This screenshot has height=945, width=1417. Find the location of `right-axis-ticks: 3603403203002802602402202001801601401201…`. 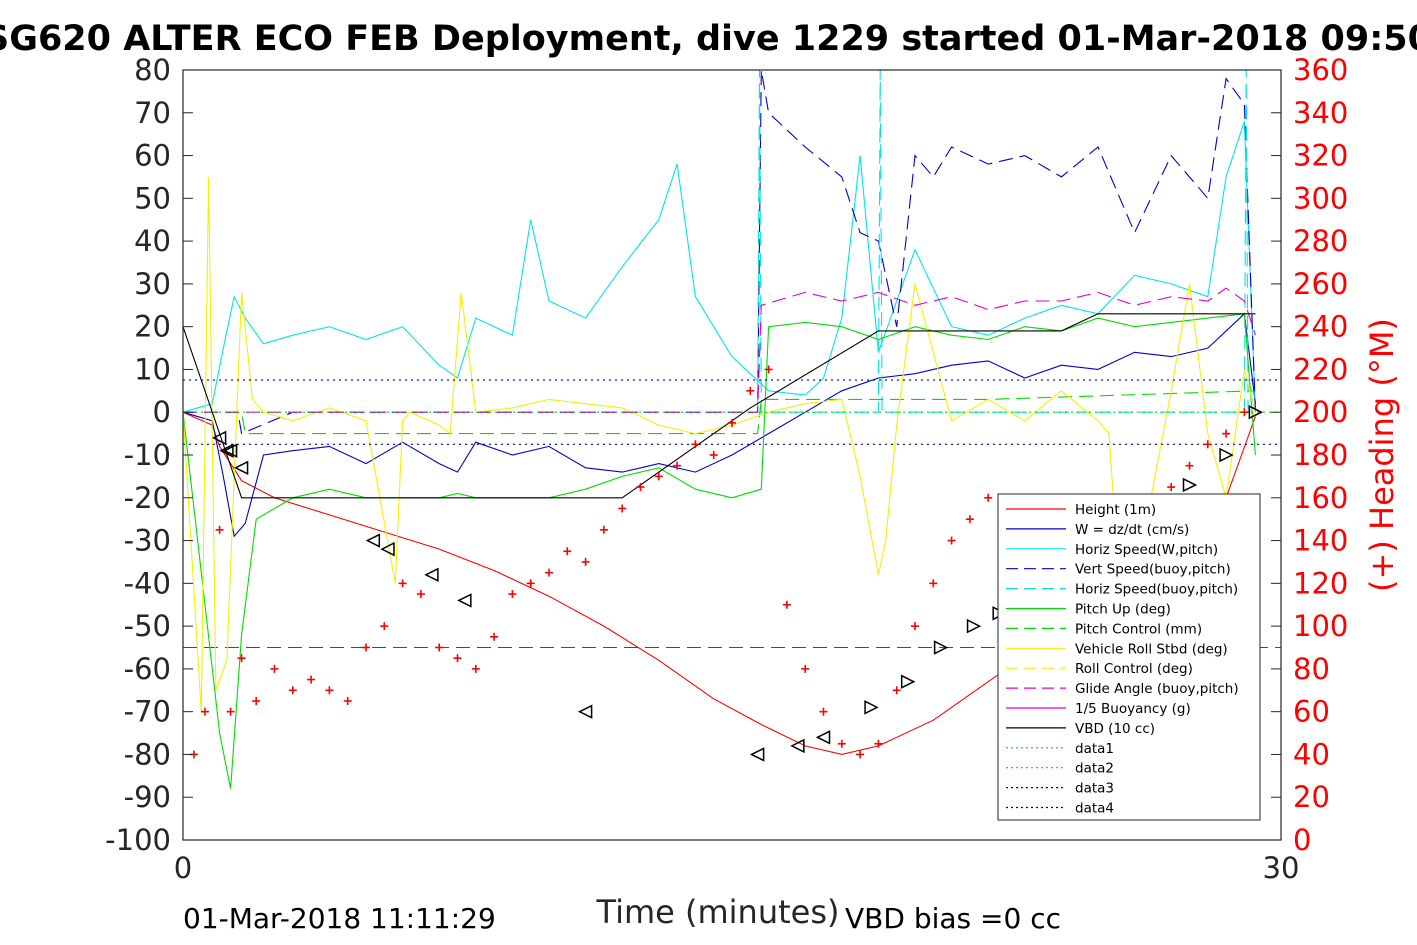

right-axis-ticks: 3603403203002802602402202001801601401201… is located at coordinates (1309, 455).